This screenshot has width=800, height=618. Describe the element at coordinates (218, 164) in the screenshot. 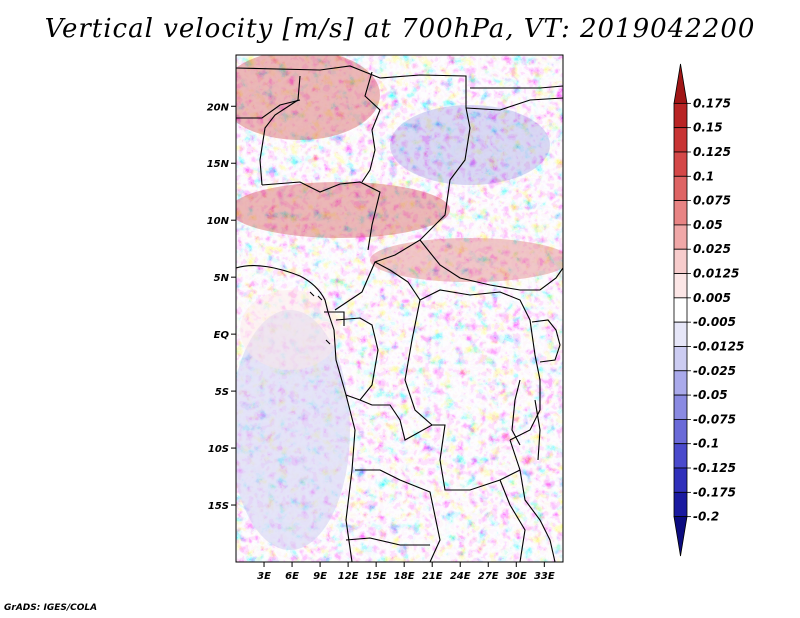

I see `lat-label: 15N` at that location.